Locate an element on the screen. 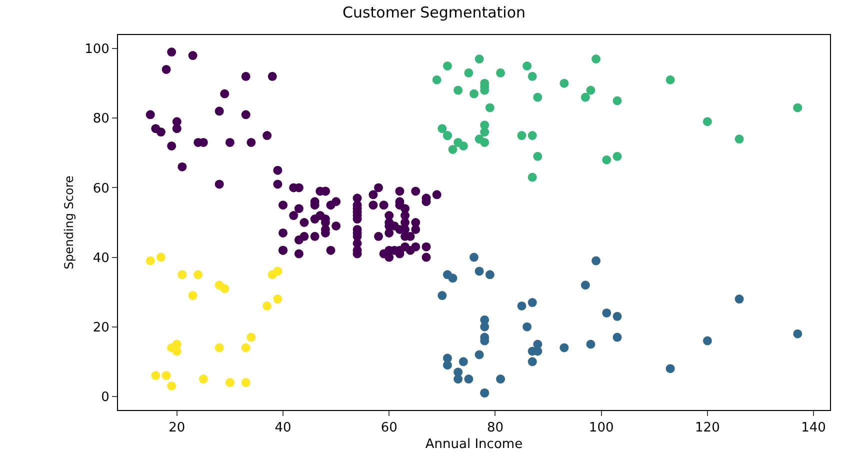 The height and width of the screenshot is (467, 868). y-tick-label: 60 is located at coordinates (101, 188).